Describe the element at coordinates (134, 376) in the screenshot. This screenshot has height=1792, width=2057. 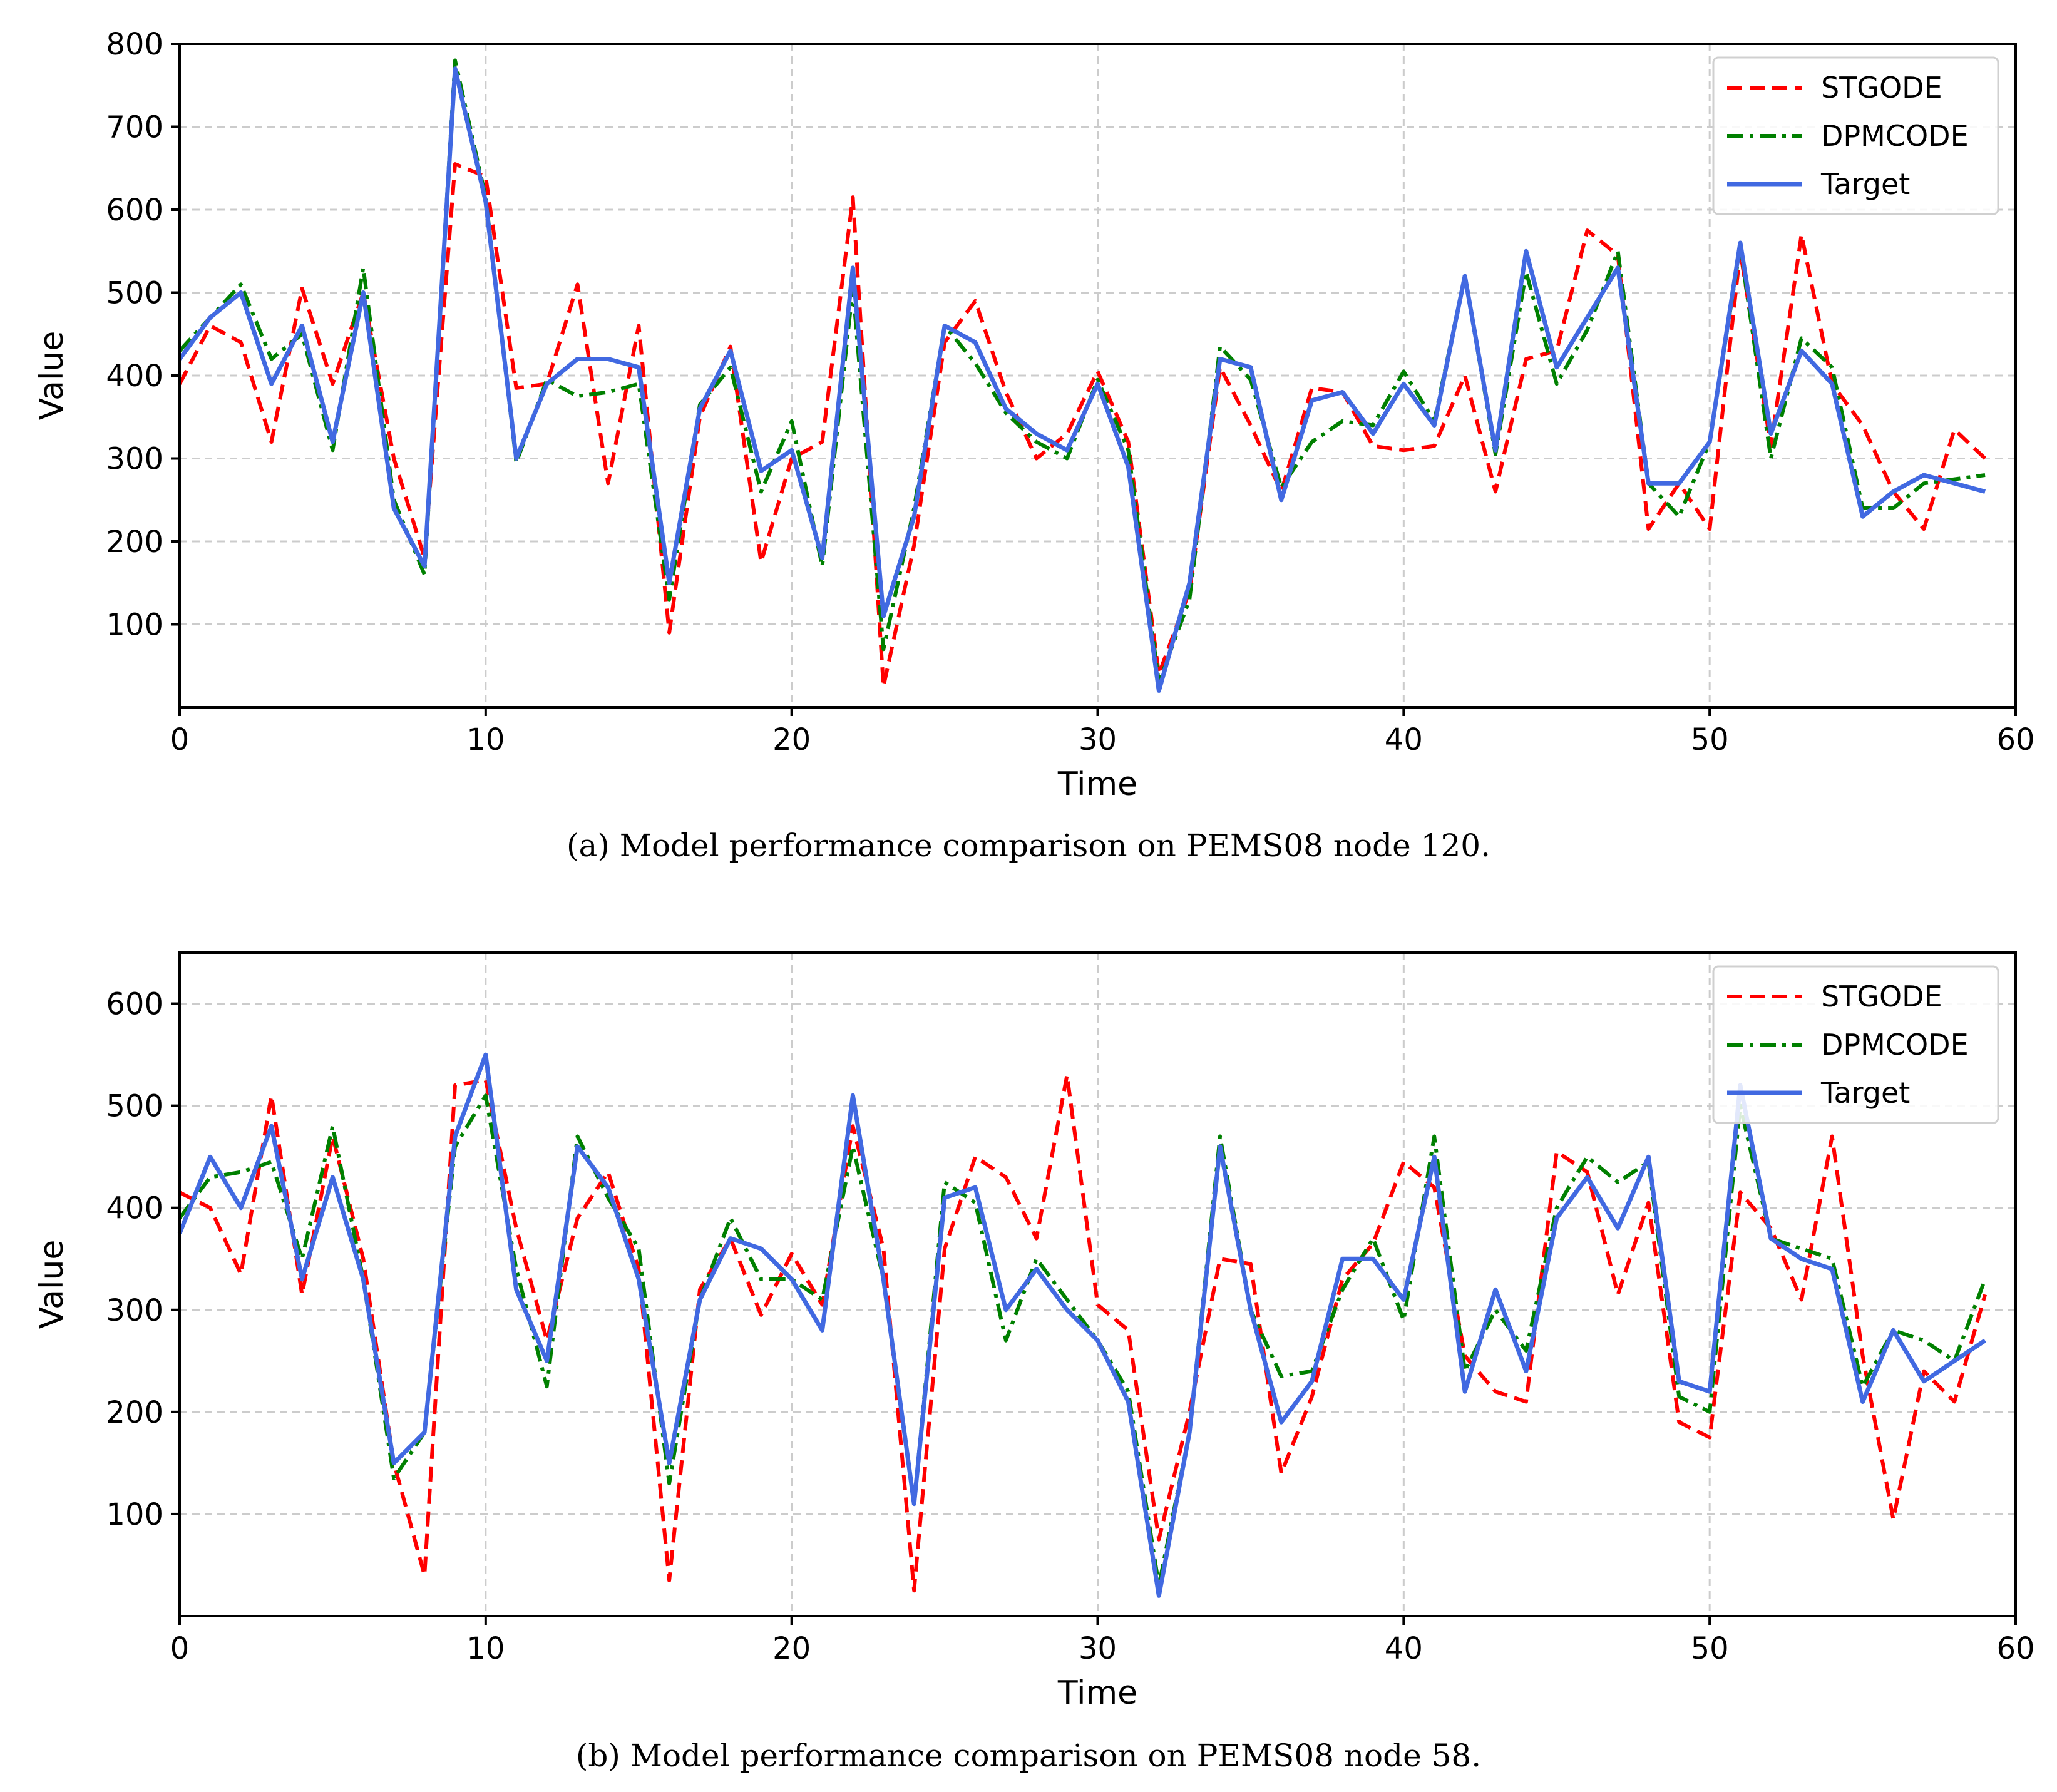
I see `chart-a-ytick-label: 400` at that location.